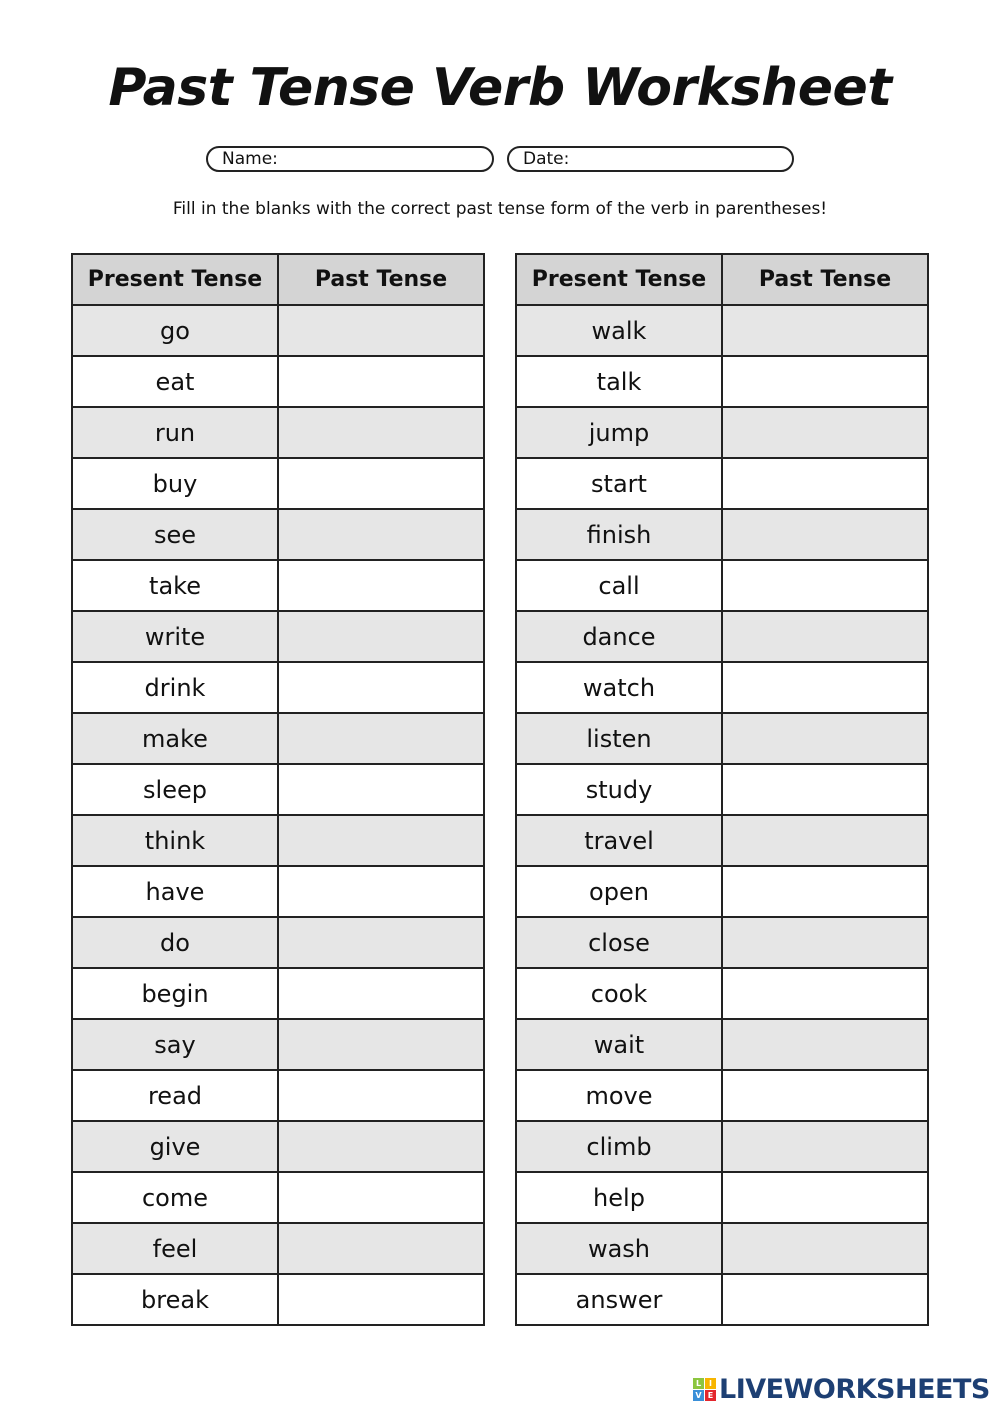  I want to click on present-tense-verb: write, so click(175, 636).